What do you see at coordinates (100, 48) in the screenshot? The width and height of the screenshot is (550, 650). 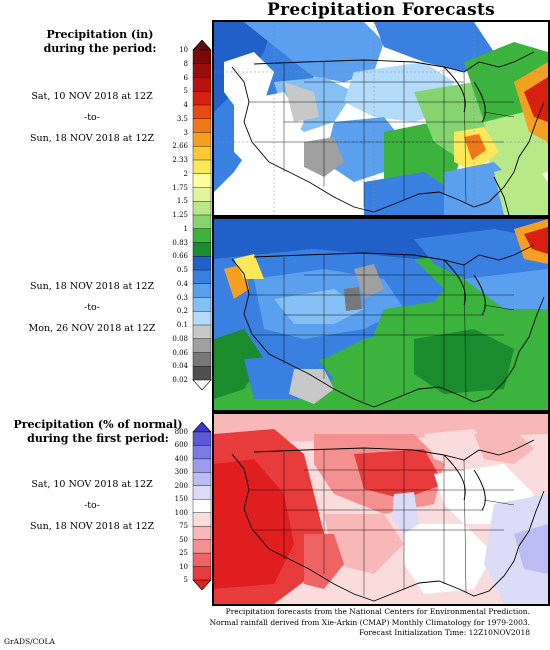 I see `precip-heading-line2: during the period:` at bounding box center [100, 48].